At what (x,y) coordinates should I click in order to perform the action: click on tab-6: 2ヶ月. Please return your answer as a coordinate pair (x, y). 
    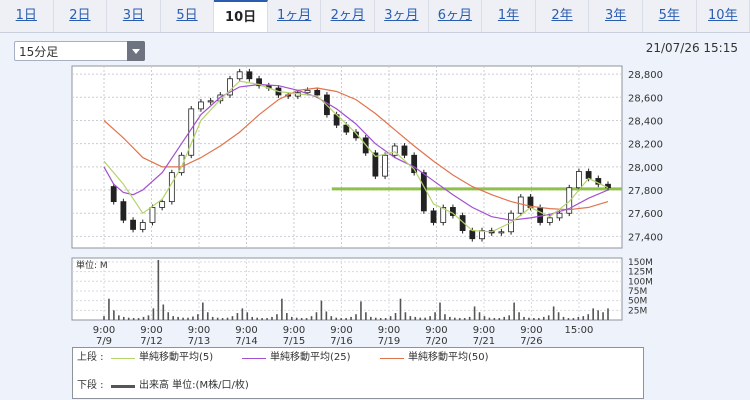
    Looking at the image, I should click on (348, 16).